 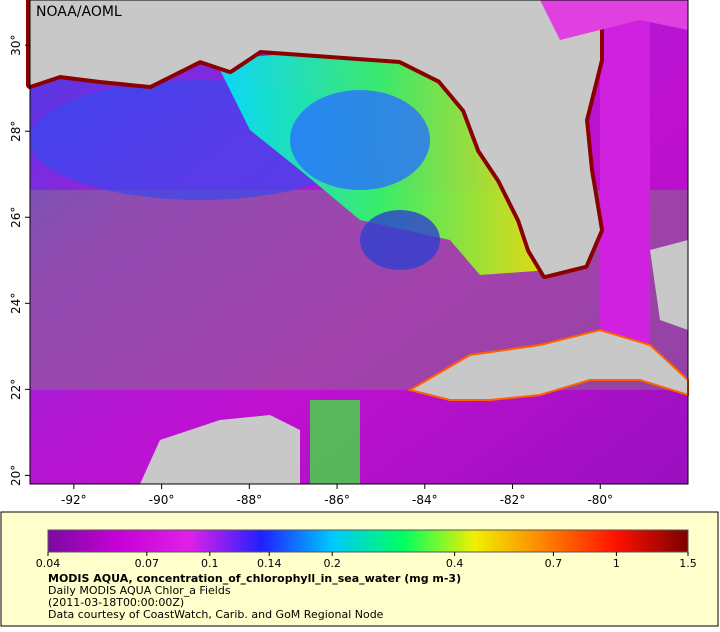 I want to click on eddy, so click(x=400, y=240).